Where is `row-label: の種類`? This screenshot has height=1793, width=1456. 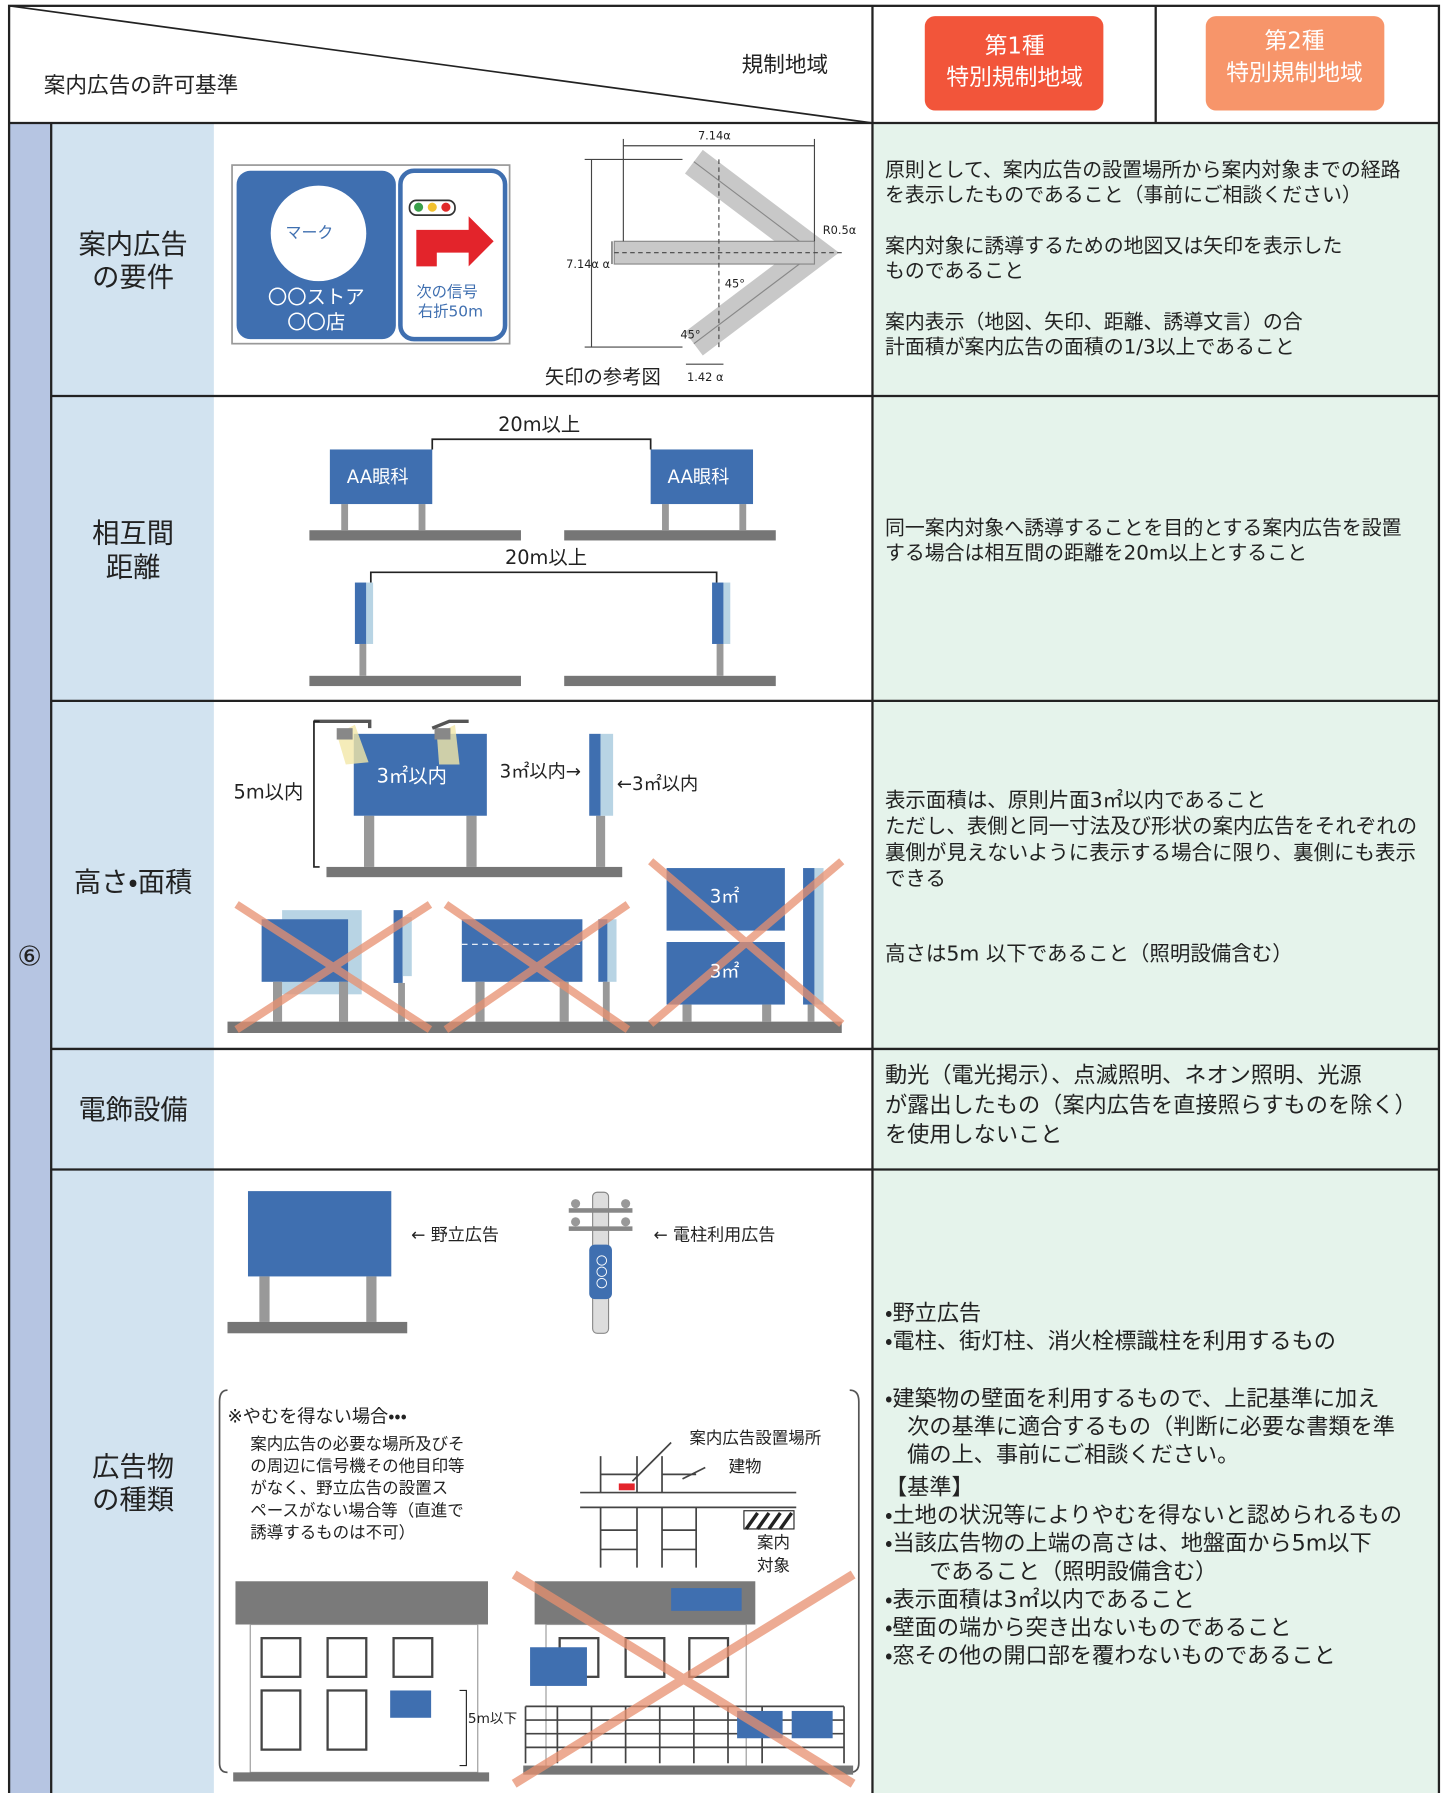
row-label: の種類 is located at coordinates (133, 1500).